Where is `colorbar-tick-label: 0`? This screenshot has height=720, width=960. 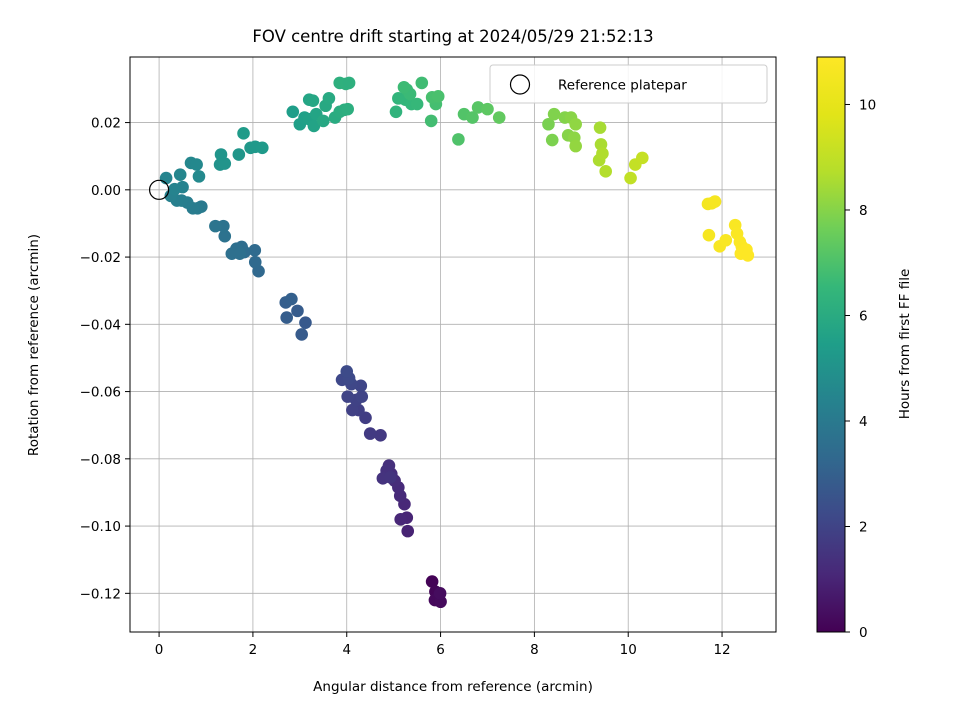
colorbar-tick-label: 0 is located at coordinates (863, 633).